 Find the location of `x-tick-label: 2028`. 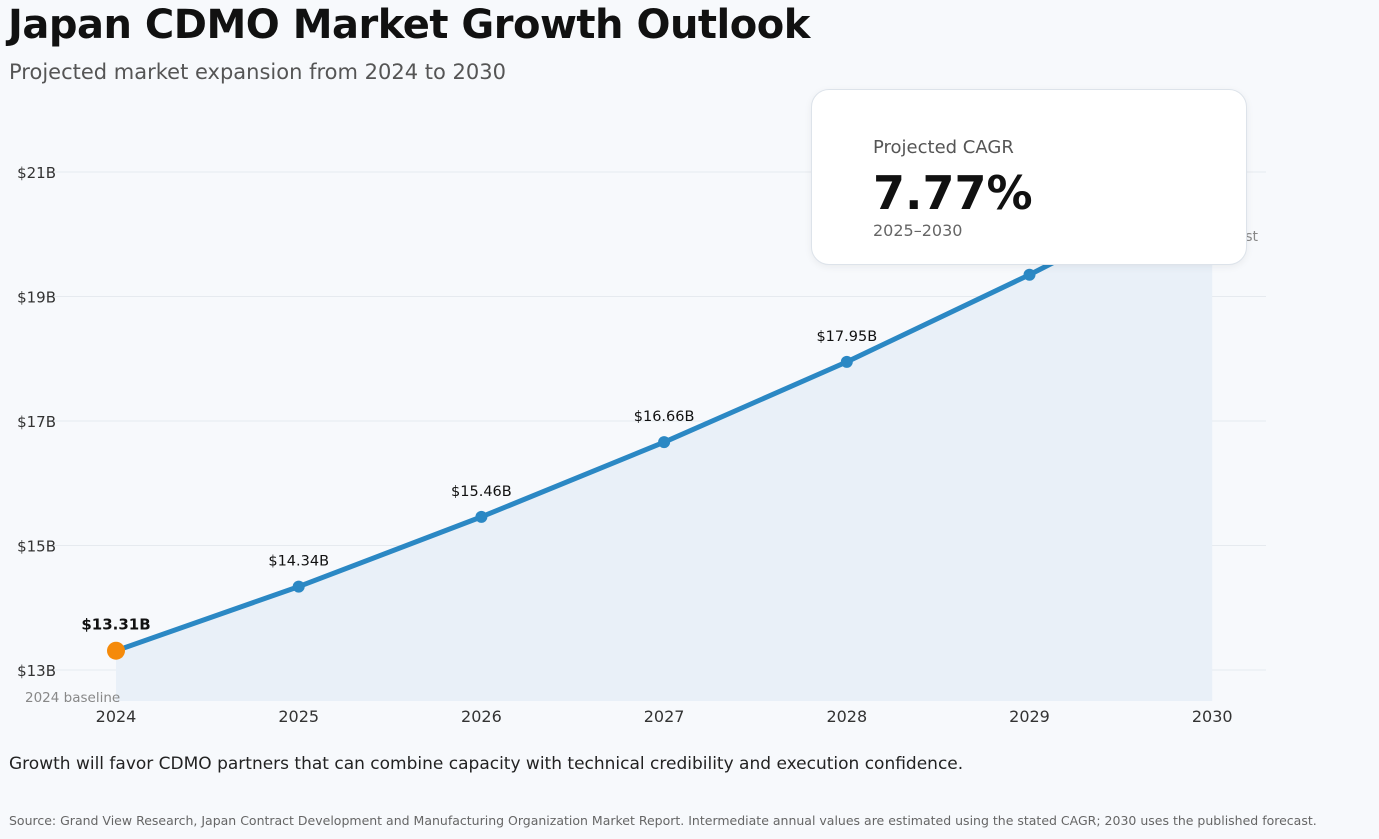

x-tick-label: 2028 is located at coordinates (846, 716).